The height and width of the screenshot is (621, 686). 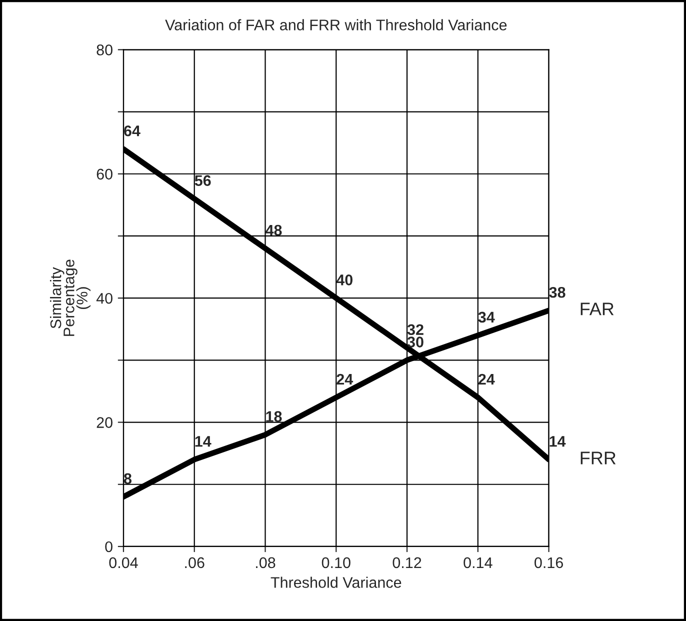 What do you see at coordinates (336, 562) in the screenshot?
I see `x-tick-label: 0.10` at bounding box center [336, 562].